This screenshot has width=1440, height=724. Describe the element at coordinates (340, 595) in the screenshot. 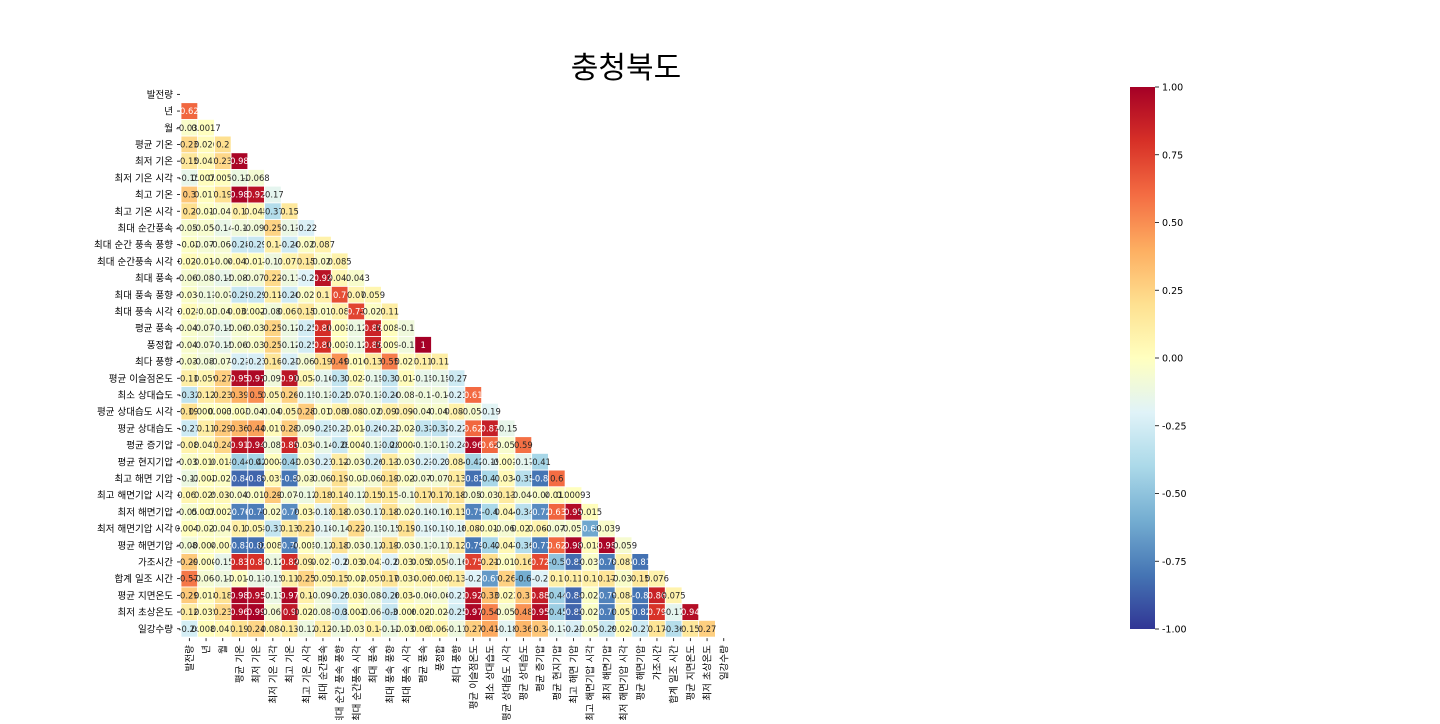

I see `cell-value-label: -0.25` at that location.